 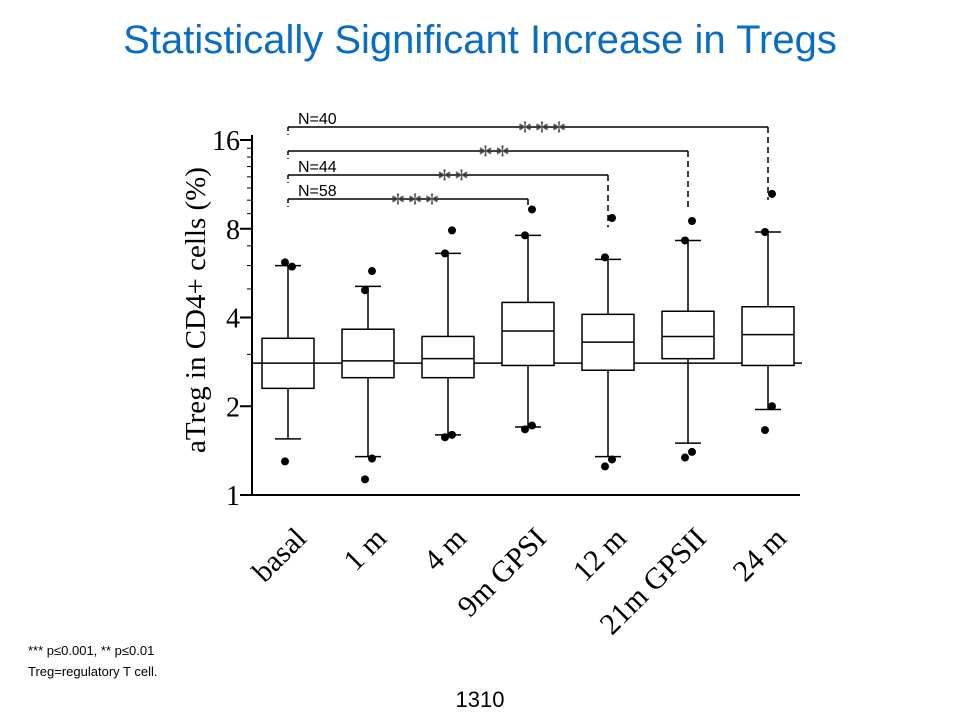 I want to click on footnote-significance: *** p≤0.001, ** p≤0.01, so click(x=91, y=650).